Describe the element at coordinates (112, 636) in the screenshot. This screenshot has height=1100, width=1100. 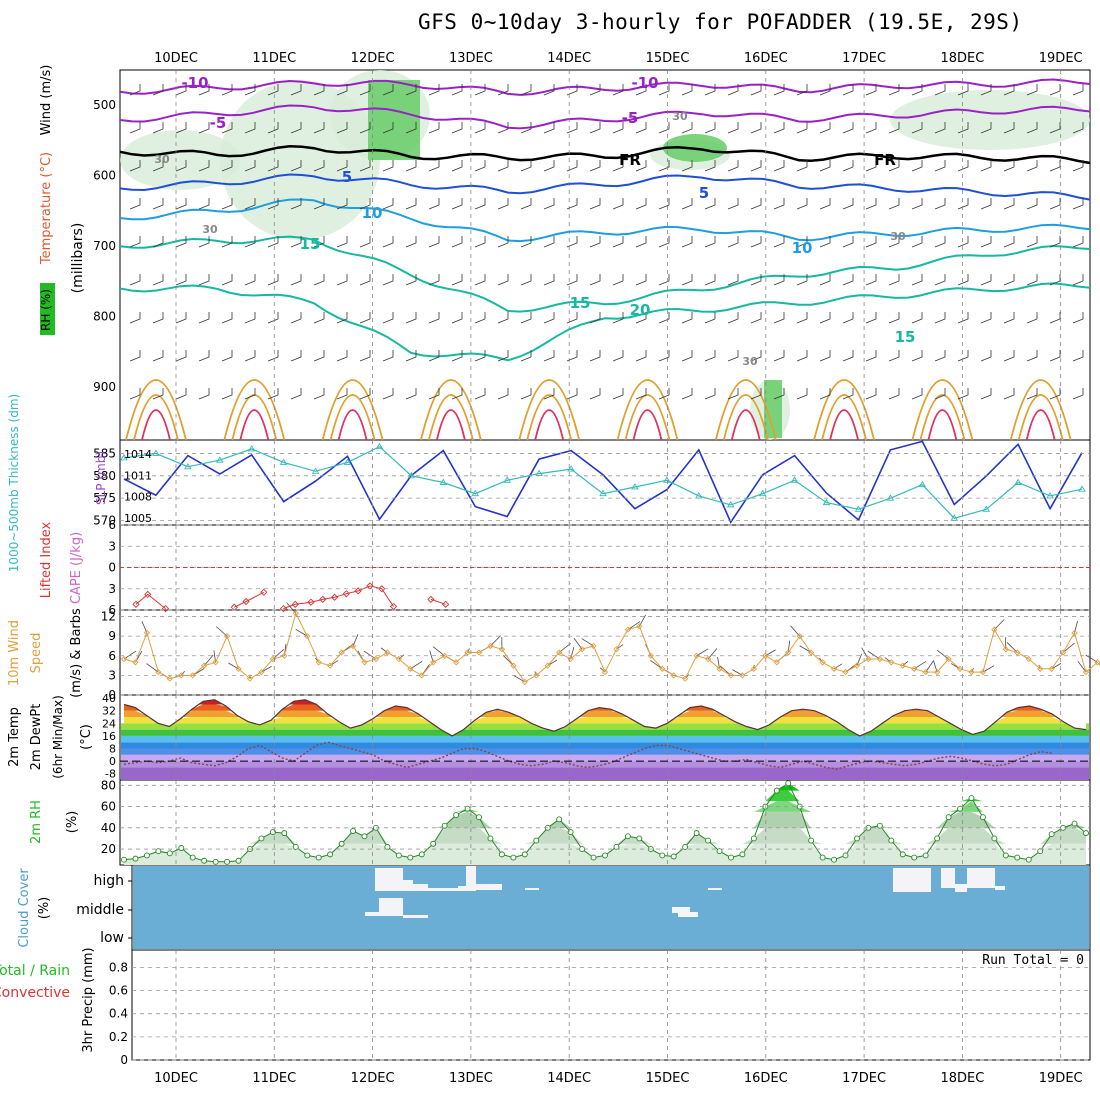
I see `y-tick-label: 9` at that location.